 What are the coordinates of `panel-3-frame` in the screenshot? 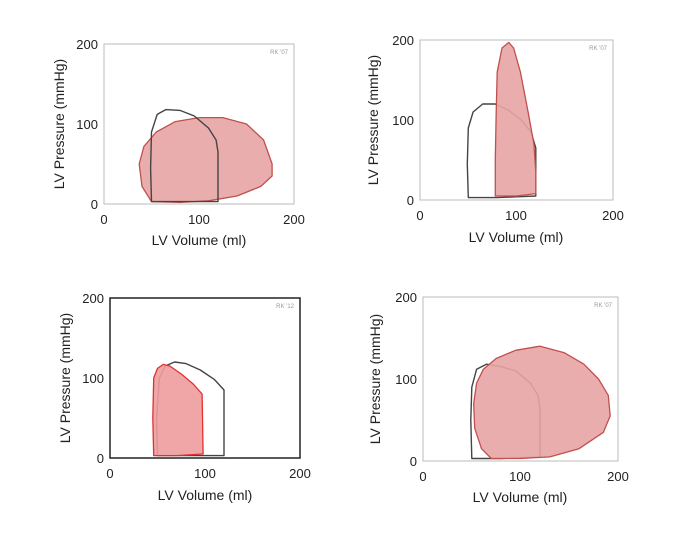 It's located at (205, 378).